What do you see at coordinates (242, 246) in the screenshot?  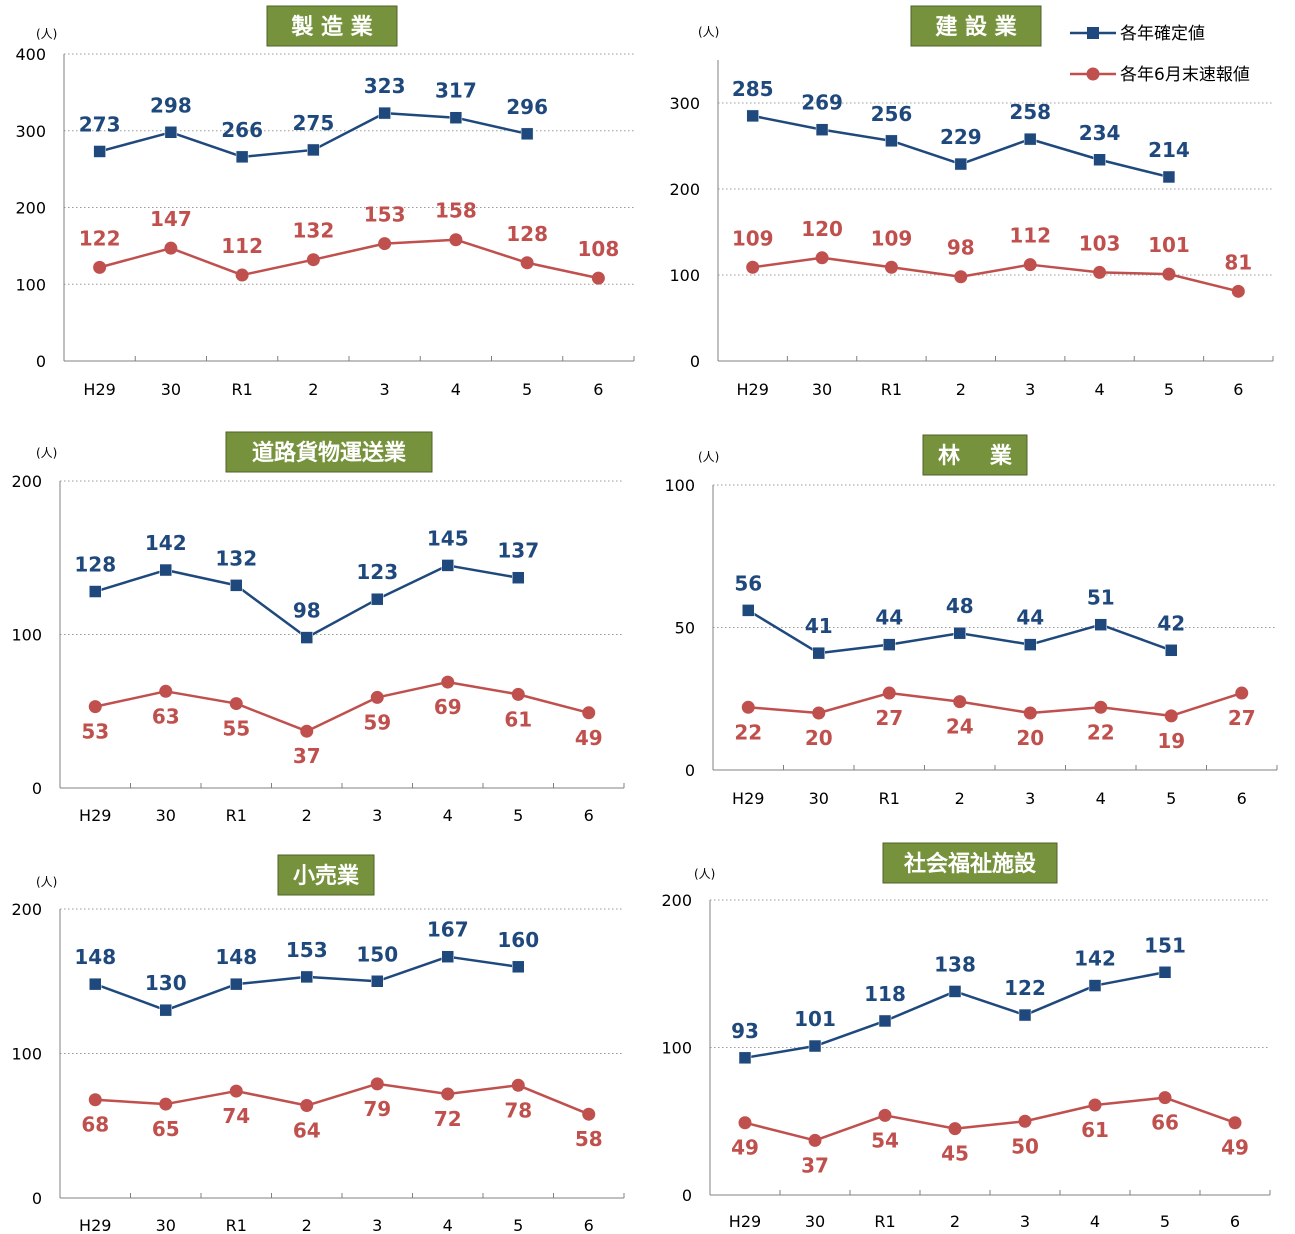 I see `data-label: 112` at bounding box center [242, 246].